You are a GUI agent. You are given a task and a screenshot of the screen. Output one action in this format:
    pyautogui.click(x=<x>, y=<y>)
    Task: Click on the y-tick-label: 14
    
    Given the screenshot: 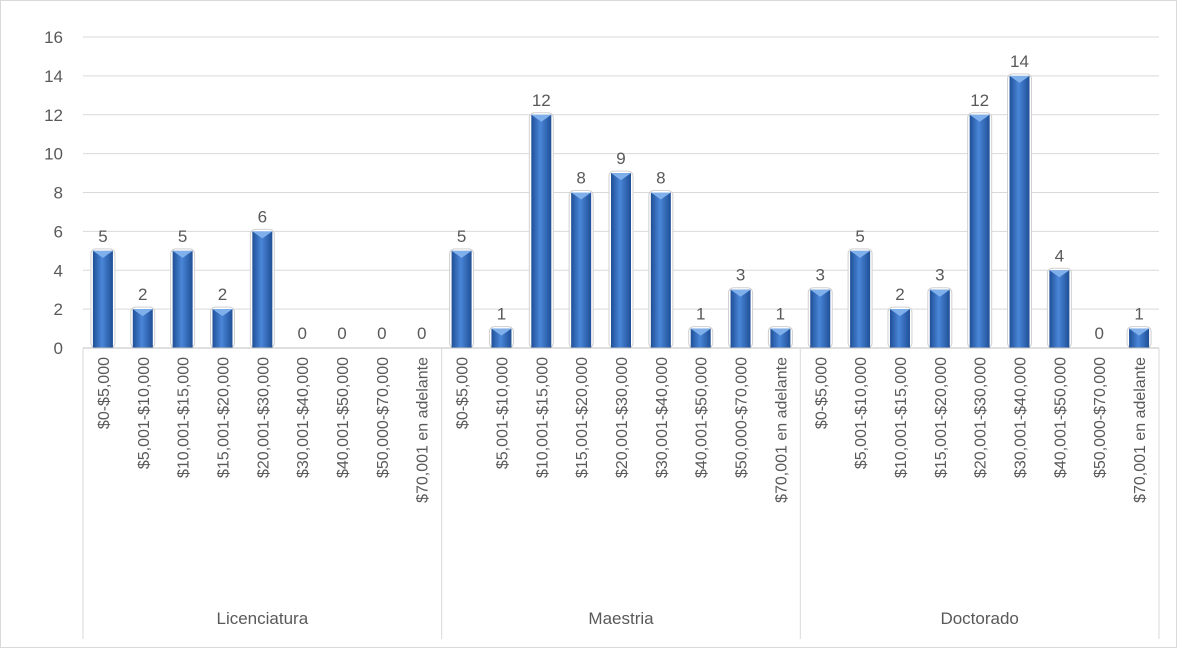 What is the action you would take?
    pyautogui.click(x=53, y=76)
    